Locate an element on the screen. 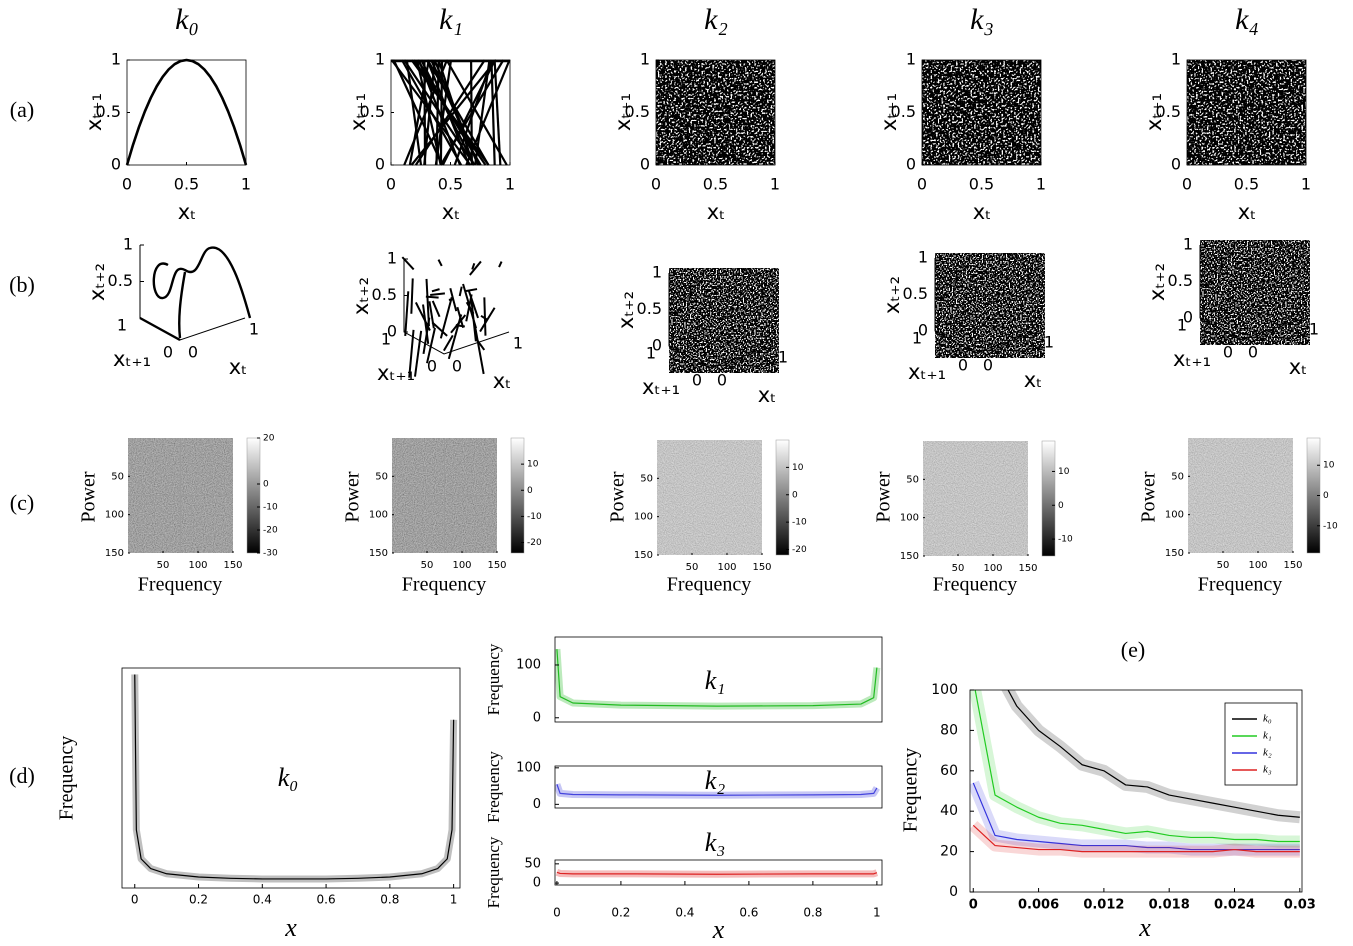 The image size is (1353, 946). x-tick-label: 0.6 is located at coordinates (748, 913).